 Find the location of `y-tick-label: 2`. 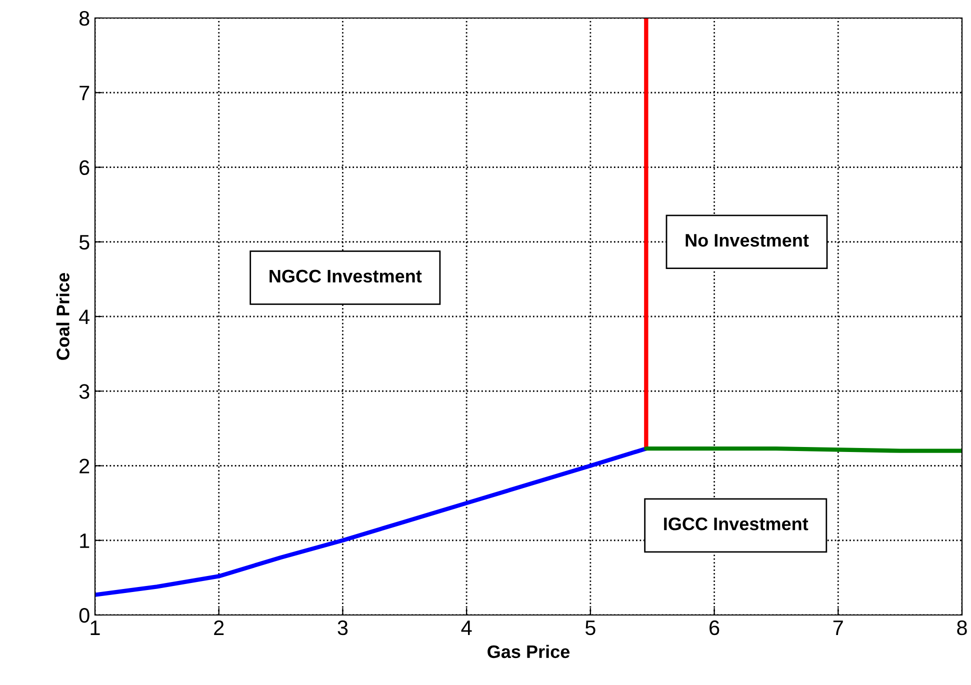

y-tick-label: 2 is located at coordinates (85, 466).